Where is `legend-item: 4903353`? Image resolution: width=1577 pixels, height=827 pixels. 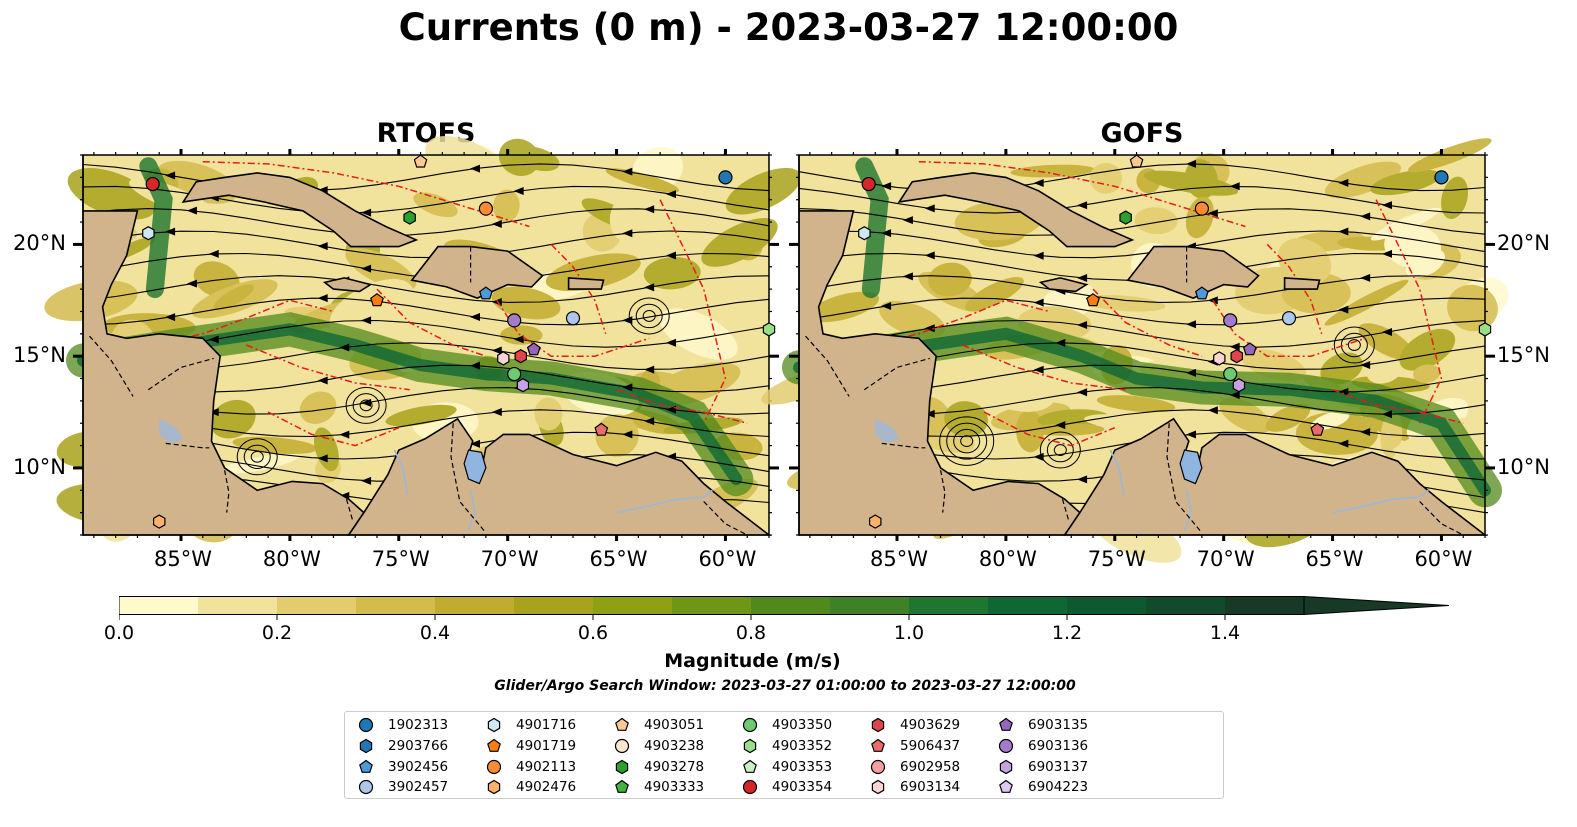
legend-item: 4903353 is located at coordinates (786, 767).